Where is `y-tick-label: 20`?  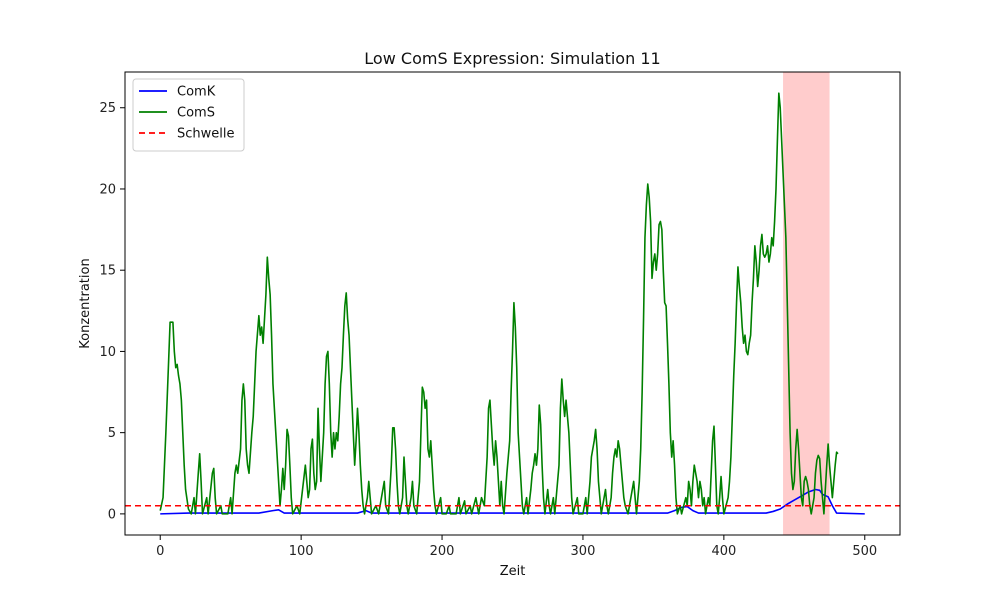 y-tick-label: 20 is located at coordinates (107, 189).